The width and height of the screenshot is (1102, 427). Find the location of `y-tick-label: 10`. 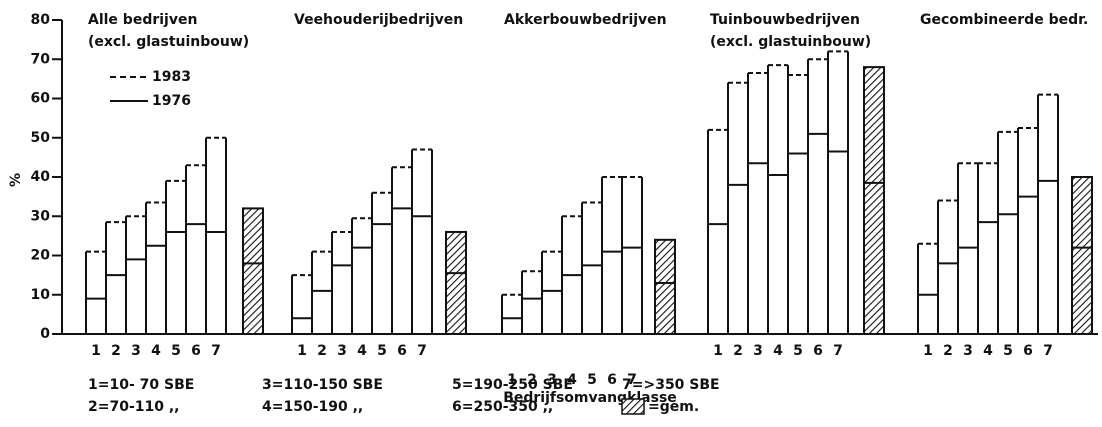

y-tick-label: 10 is located at coordinates (41, 295).